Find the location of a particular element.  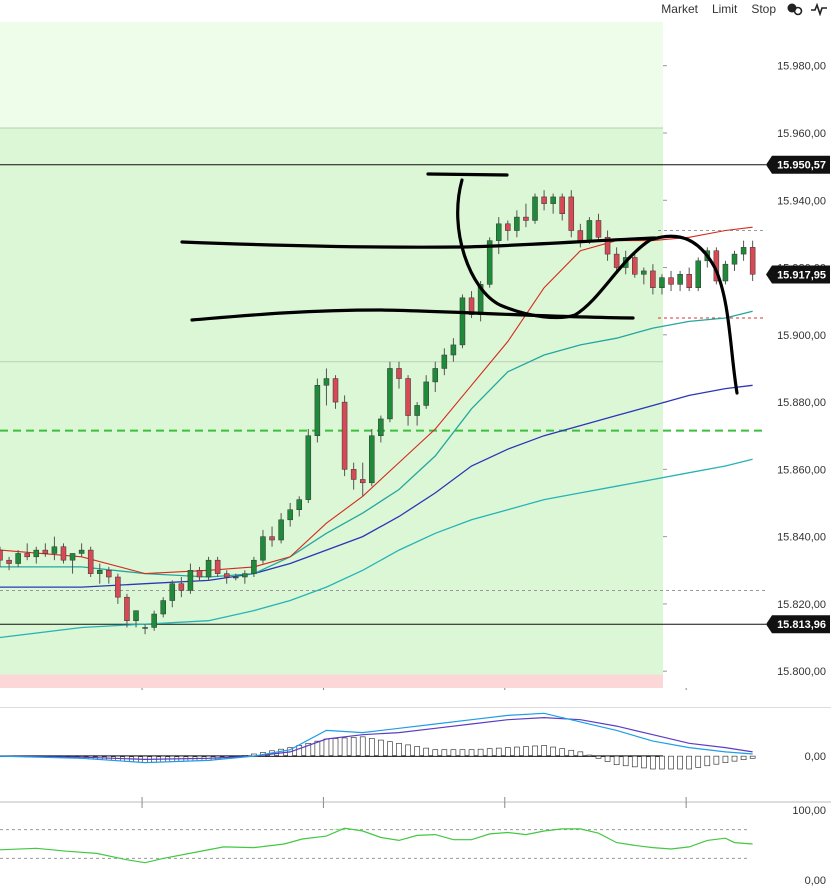

price-tag-label: 15.917,95 is located at coordinates (801, 275).